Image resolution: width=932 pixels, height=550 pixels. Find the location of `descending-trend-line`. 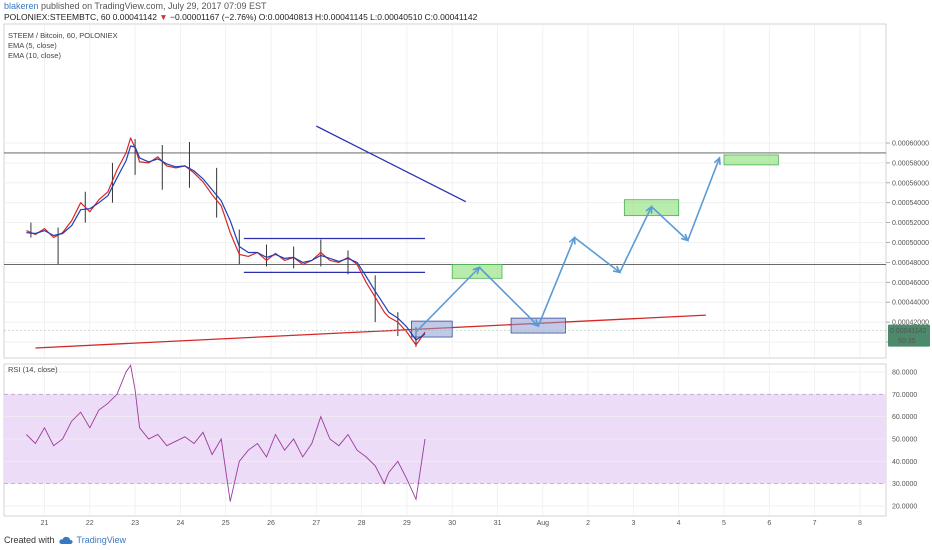

descending-trend-line is located at coordinates (391, 164).